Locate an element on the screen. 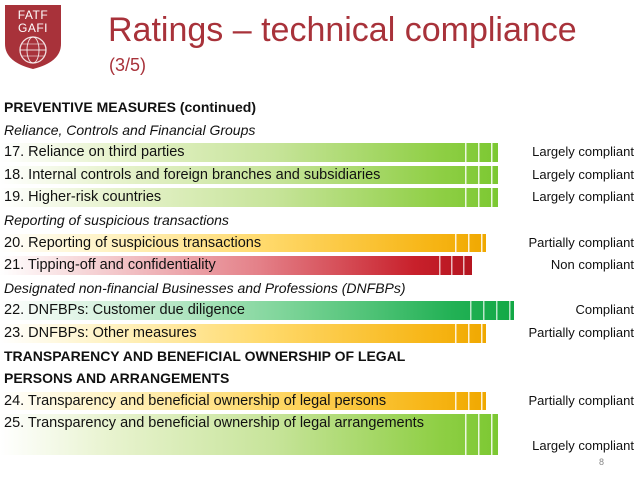  section-subheading: Reliance, Controls and Financial Groups is located at coordinates (319, 130).